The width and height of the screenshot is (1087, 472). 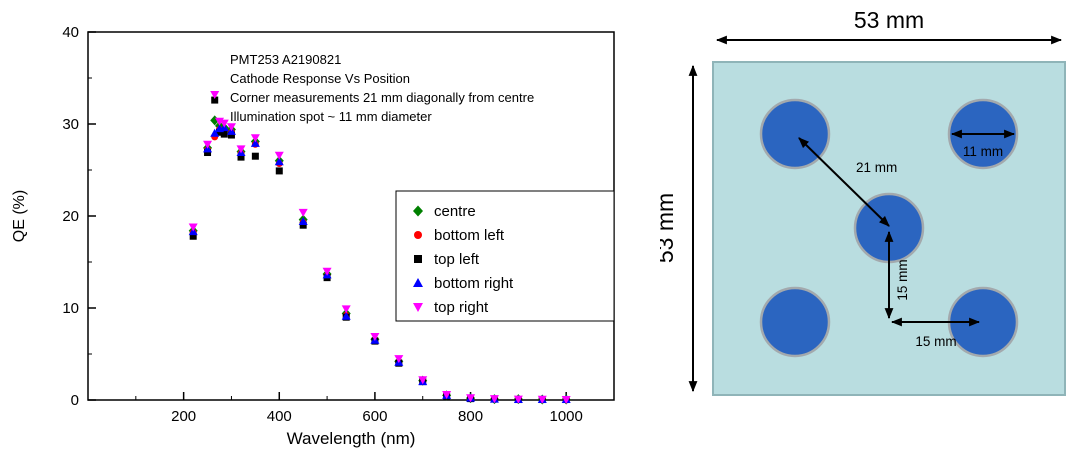 What do you see at coordinates (320, 78) in the screenshot?
I see `annotation-line: Cathode Response Vs Position` at bounding box center [320, 78].